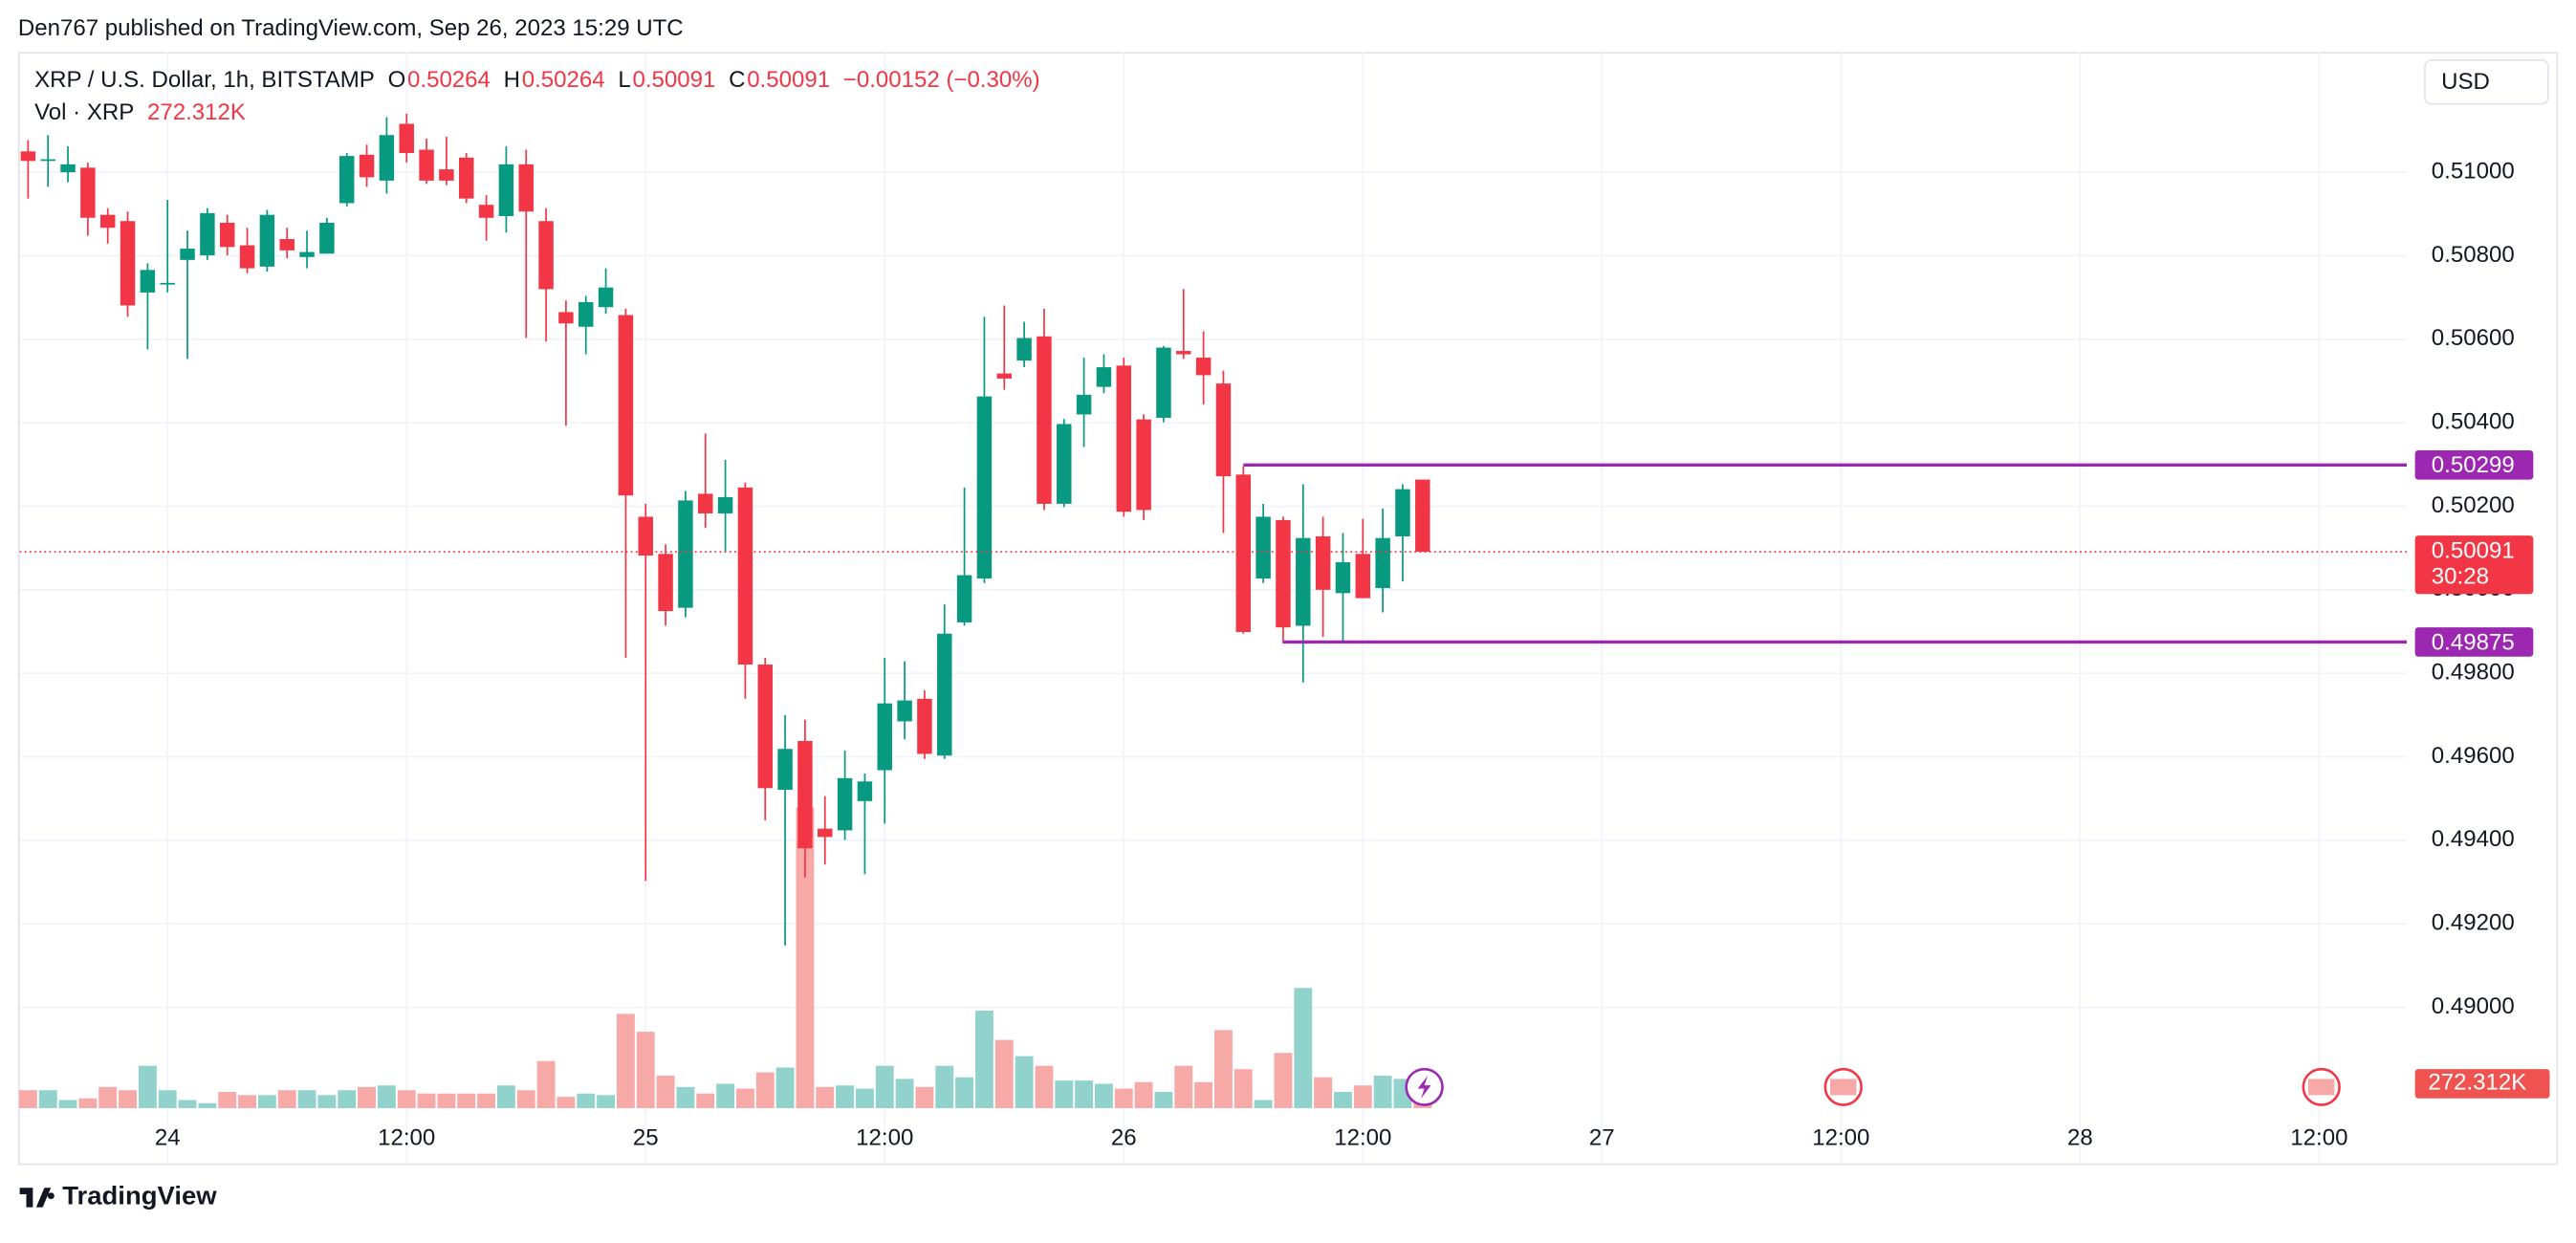  What do you see at coordinates (2473, 338) in the screenshot?
I see `y-tick-label: 0.50600` at bounding box center [2473, 338].